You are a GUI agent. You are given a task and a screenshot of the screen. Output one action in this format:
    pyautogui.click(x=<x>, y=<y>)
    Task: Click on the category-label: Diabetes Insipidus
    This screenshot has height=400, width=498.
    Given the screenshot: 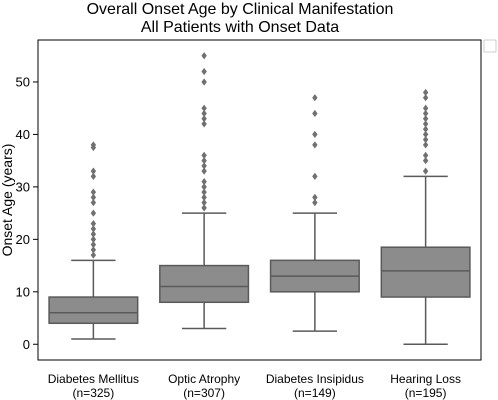 What is the action you would take?
    pyautogui.click(x=315, y=379)
    